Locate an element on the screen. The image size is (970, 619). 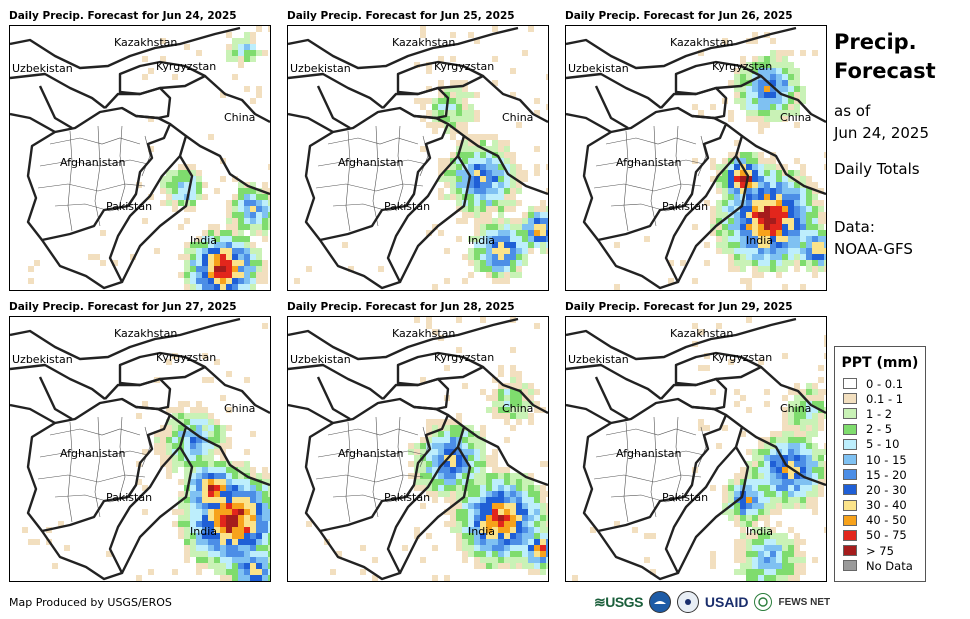
legend-label: 40 - 50 is located at coordinates (886, 520).